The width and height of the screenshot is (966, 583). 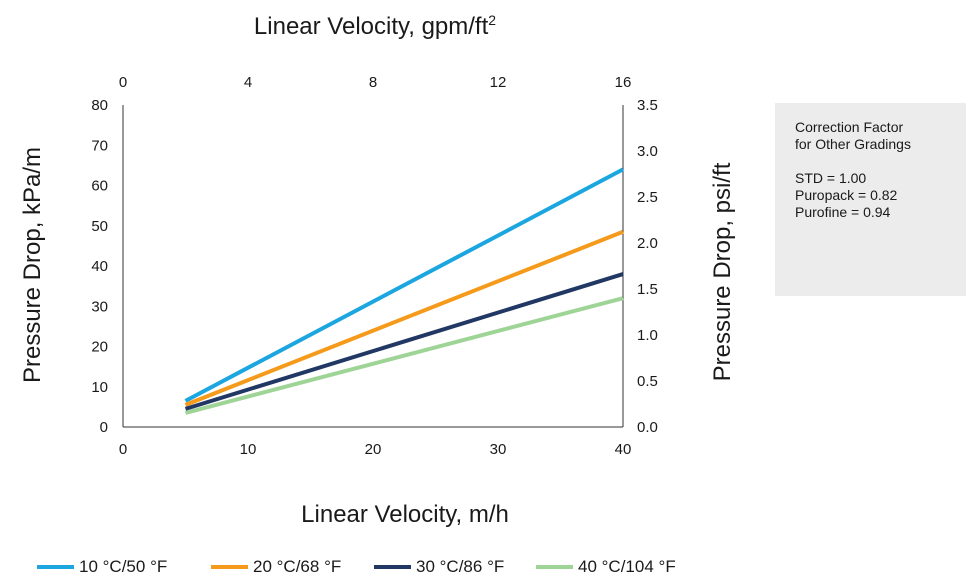 I want to click on y-tick-label: 40, so click(x=99, y=266).